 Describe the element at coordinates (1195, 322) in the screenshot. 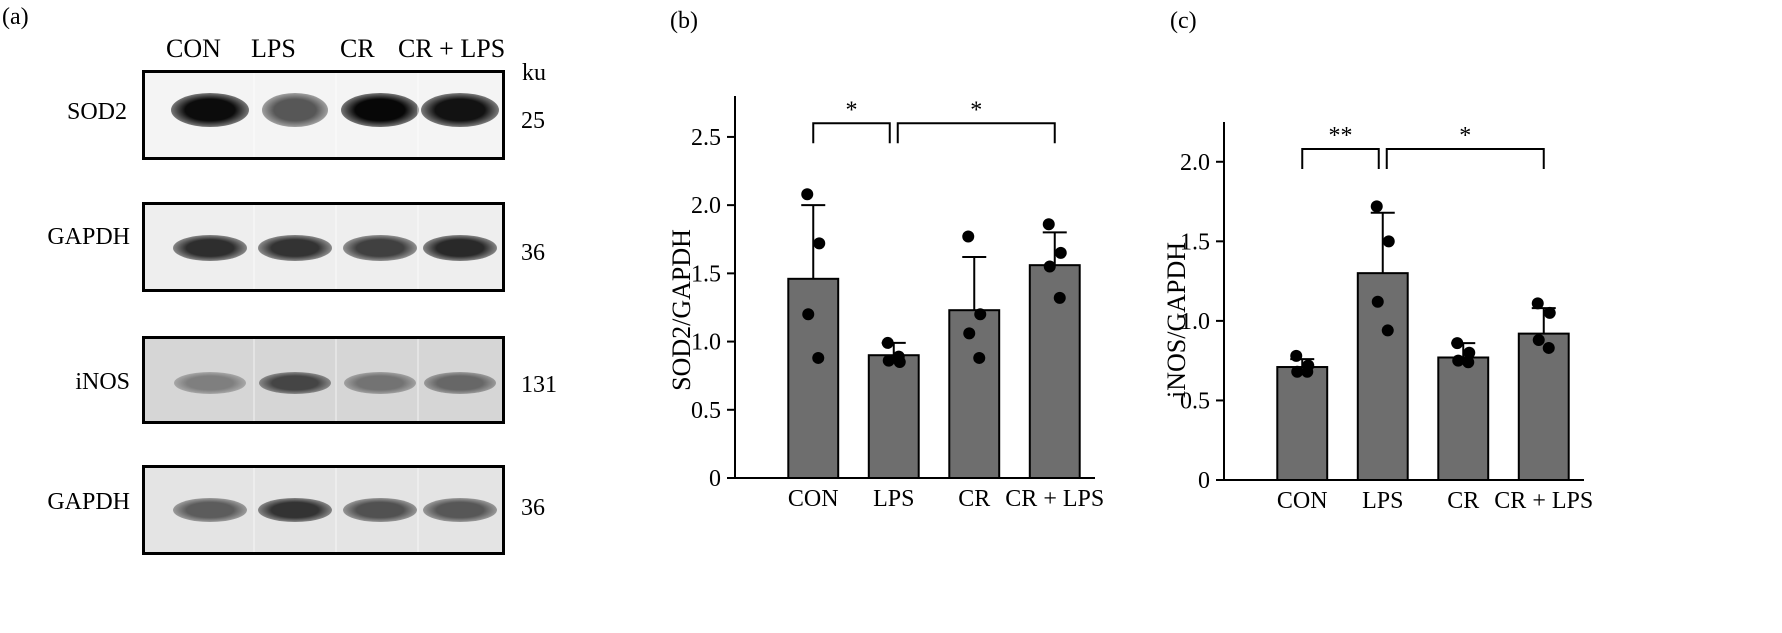

I see `y-tick-label: 1.0` at that location.